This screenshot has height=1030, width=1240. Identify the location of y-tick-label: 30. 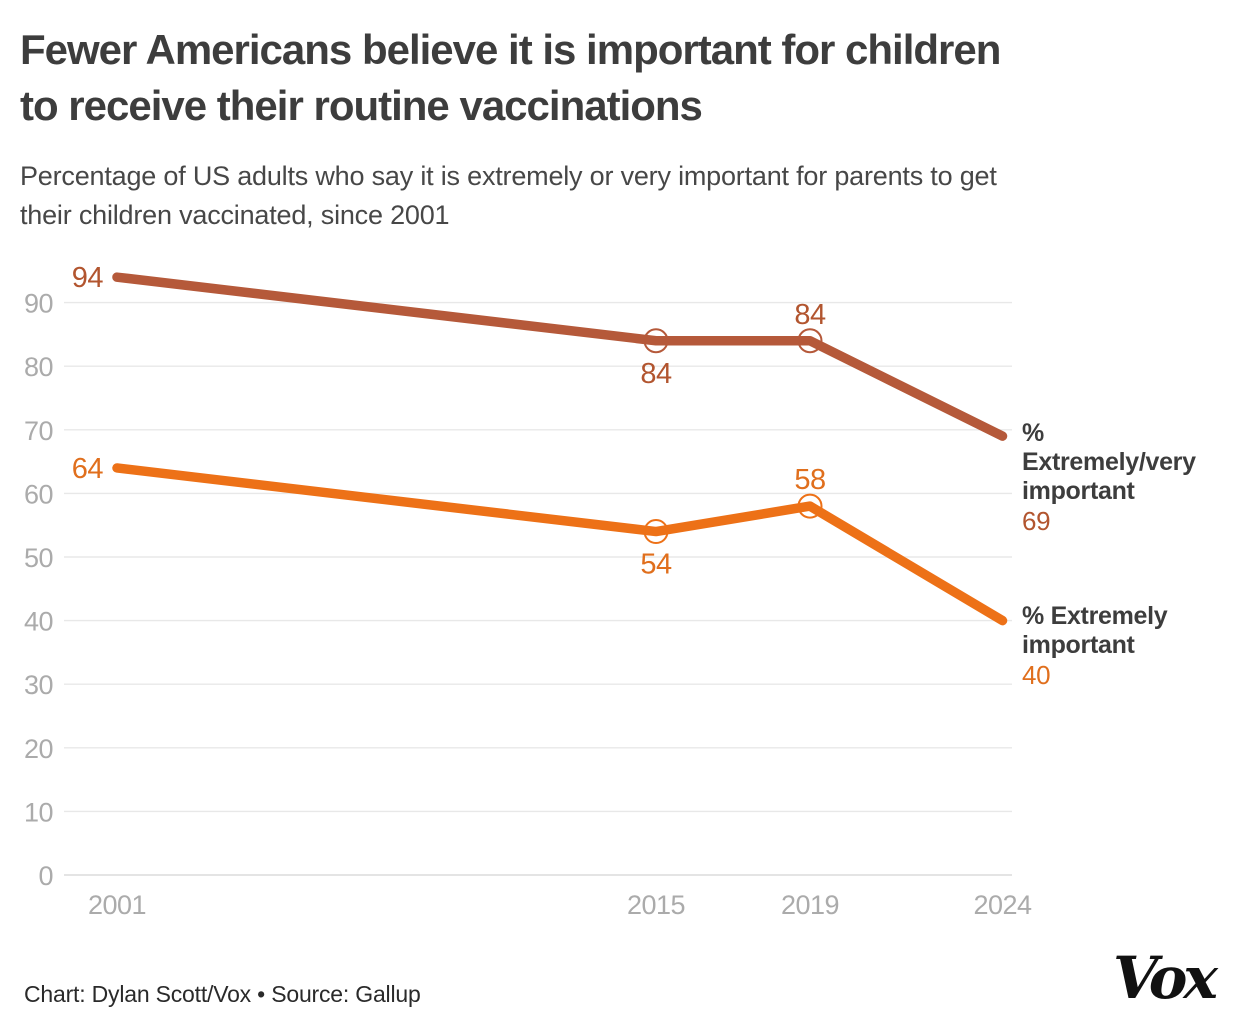
(38, 685).